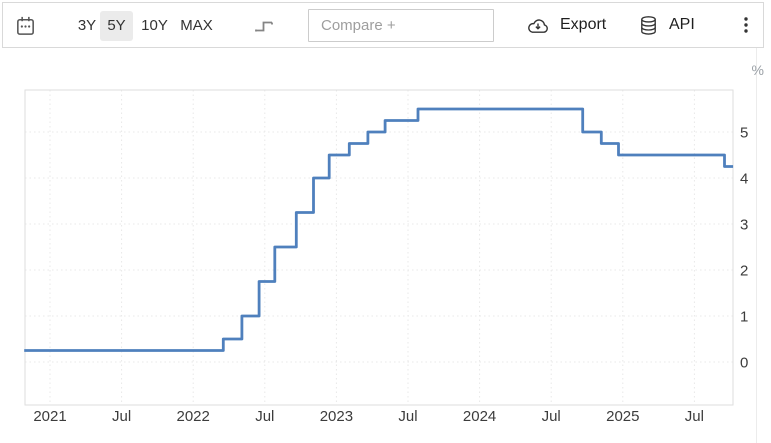 This screenshot has width=771, height=443. What do you see at coordinates (744, 225) in the screenshot?
I see `y-axis-label: 3` at bounding box center [744, 225].